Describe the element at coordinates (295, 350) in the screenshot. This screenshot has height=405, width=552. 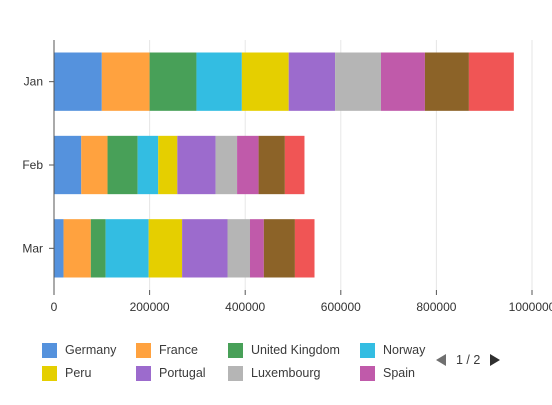
I see `legend-label: United Kingdom` at that location.